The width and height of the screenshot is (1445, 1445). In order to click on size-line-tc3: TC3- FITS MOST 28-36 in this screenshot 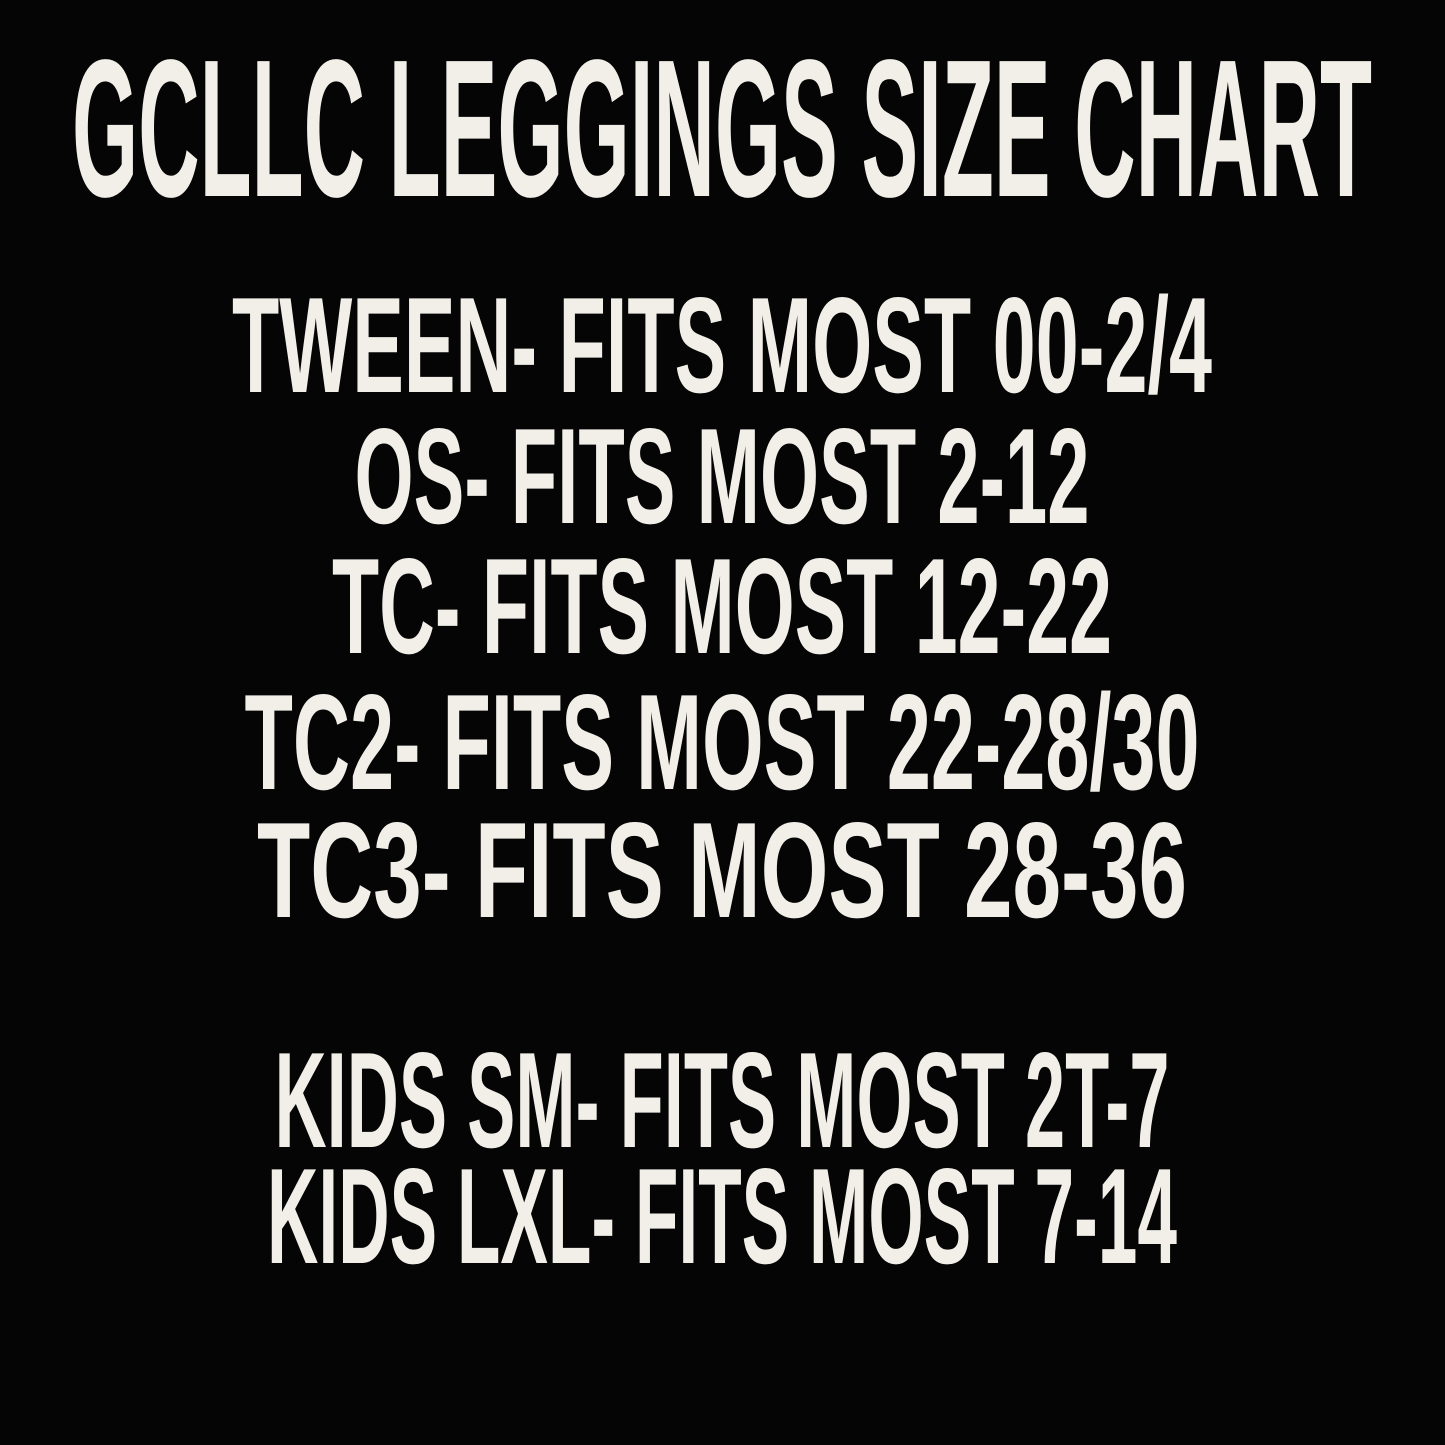, I will do `click(722, 870)`.